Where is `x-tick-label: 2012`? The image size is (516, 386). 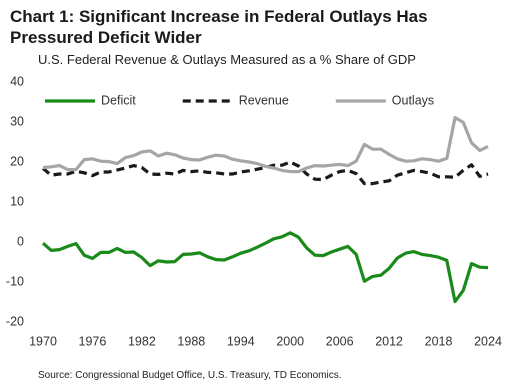
x-tick-label: 2012 is located at coordinates (389, 341).